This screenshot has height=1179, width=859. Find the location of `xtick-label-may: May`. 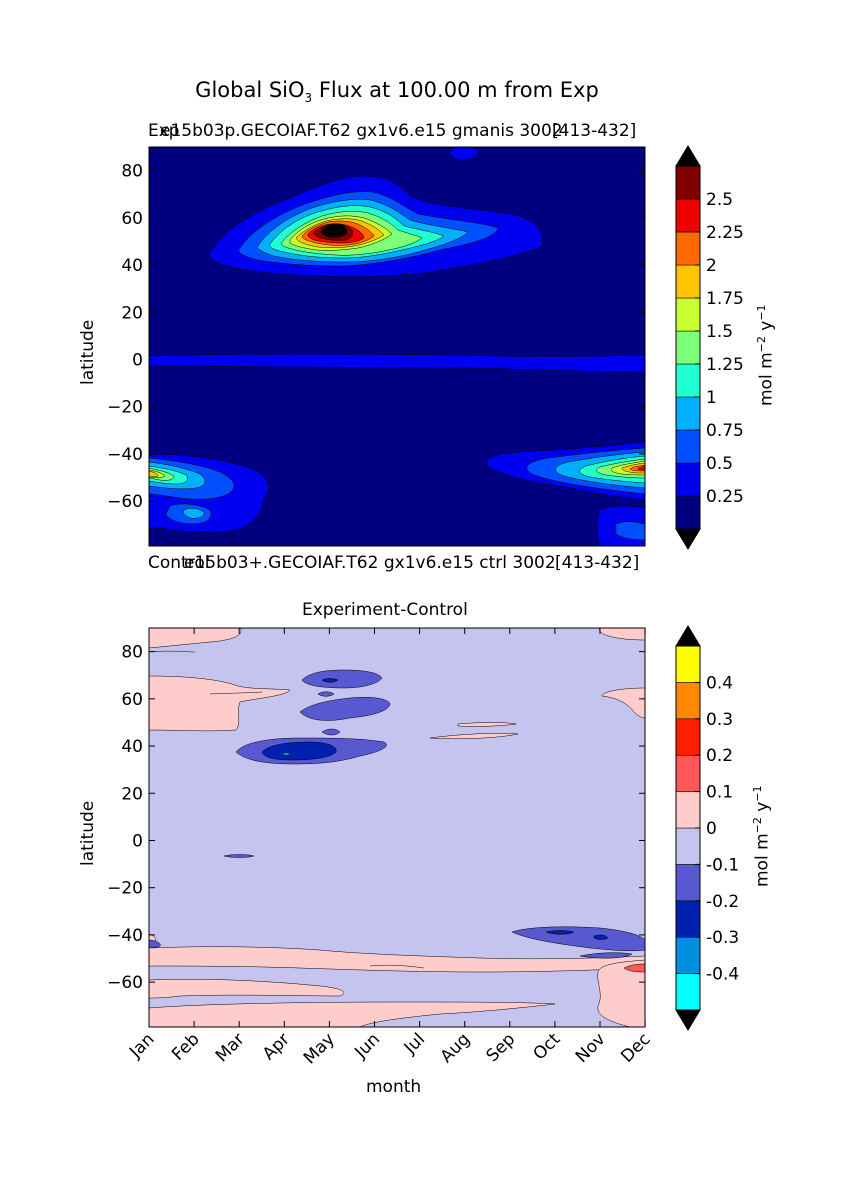

xtick-label-may: May is located at coordinates (319, 1048).